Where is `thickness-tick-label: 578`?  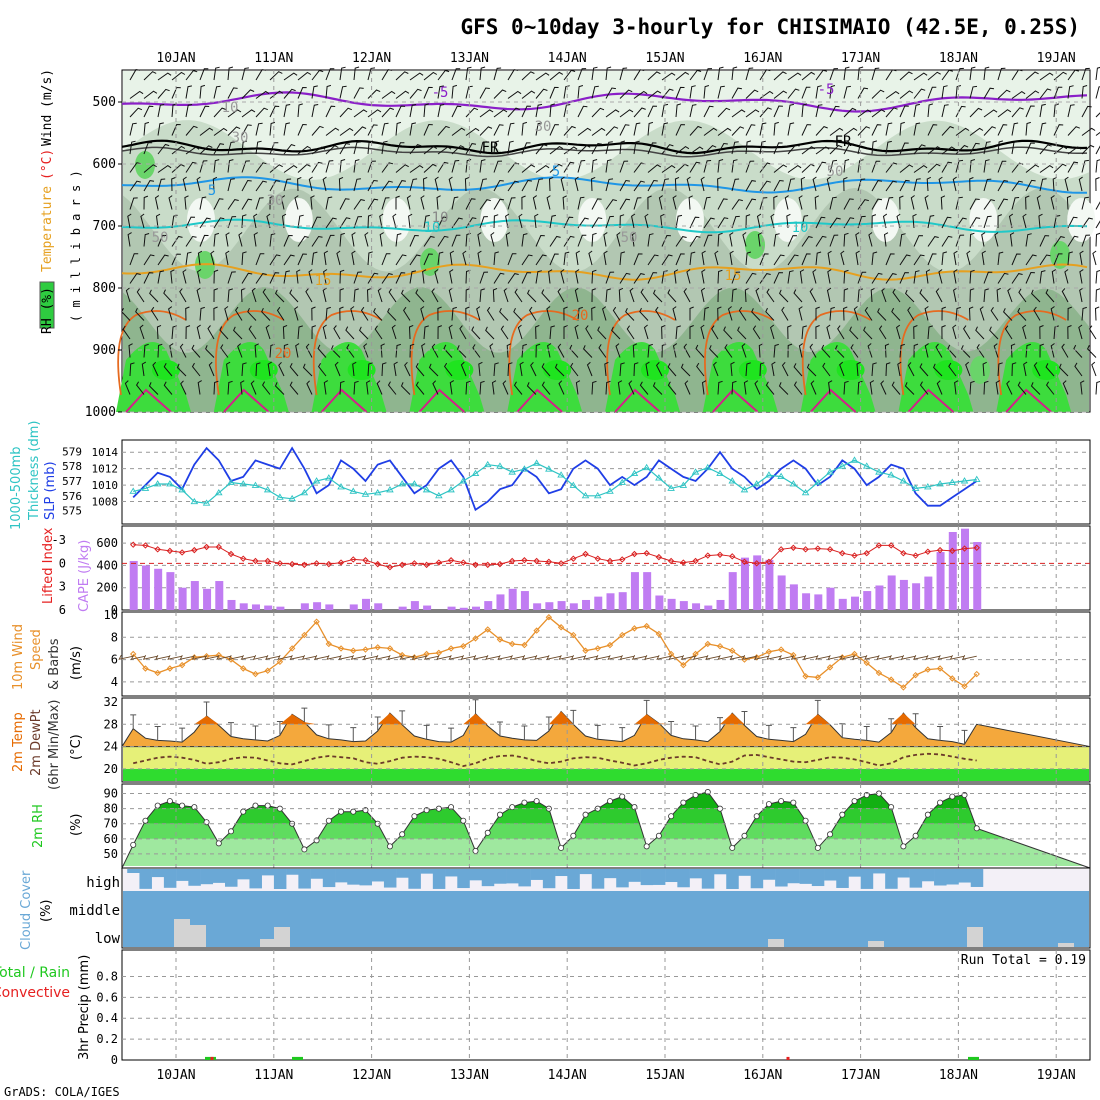 thickness-tick-label: 578 is located at coordinates (72, 466).